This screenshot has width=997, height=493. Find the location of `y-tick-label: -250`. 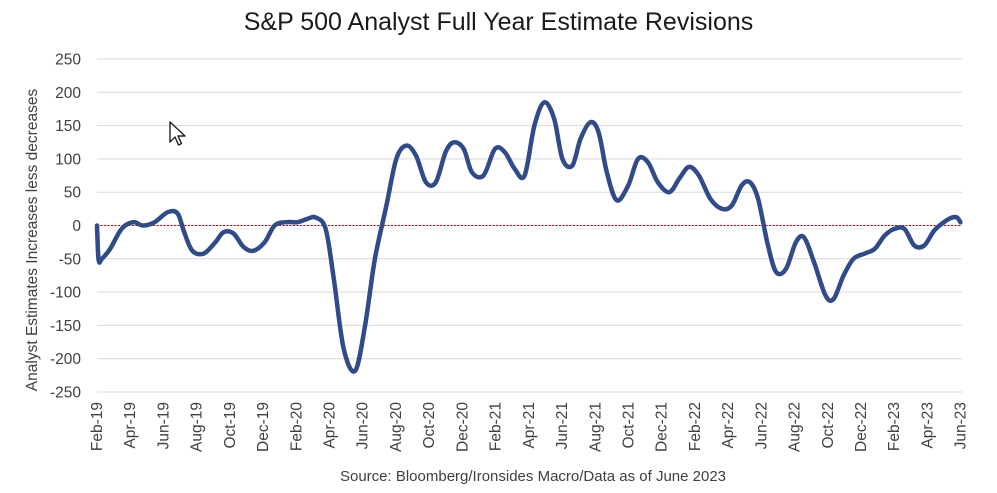

y-tick-label: -250 is located at coordinates (65, 393).